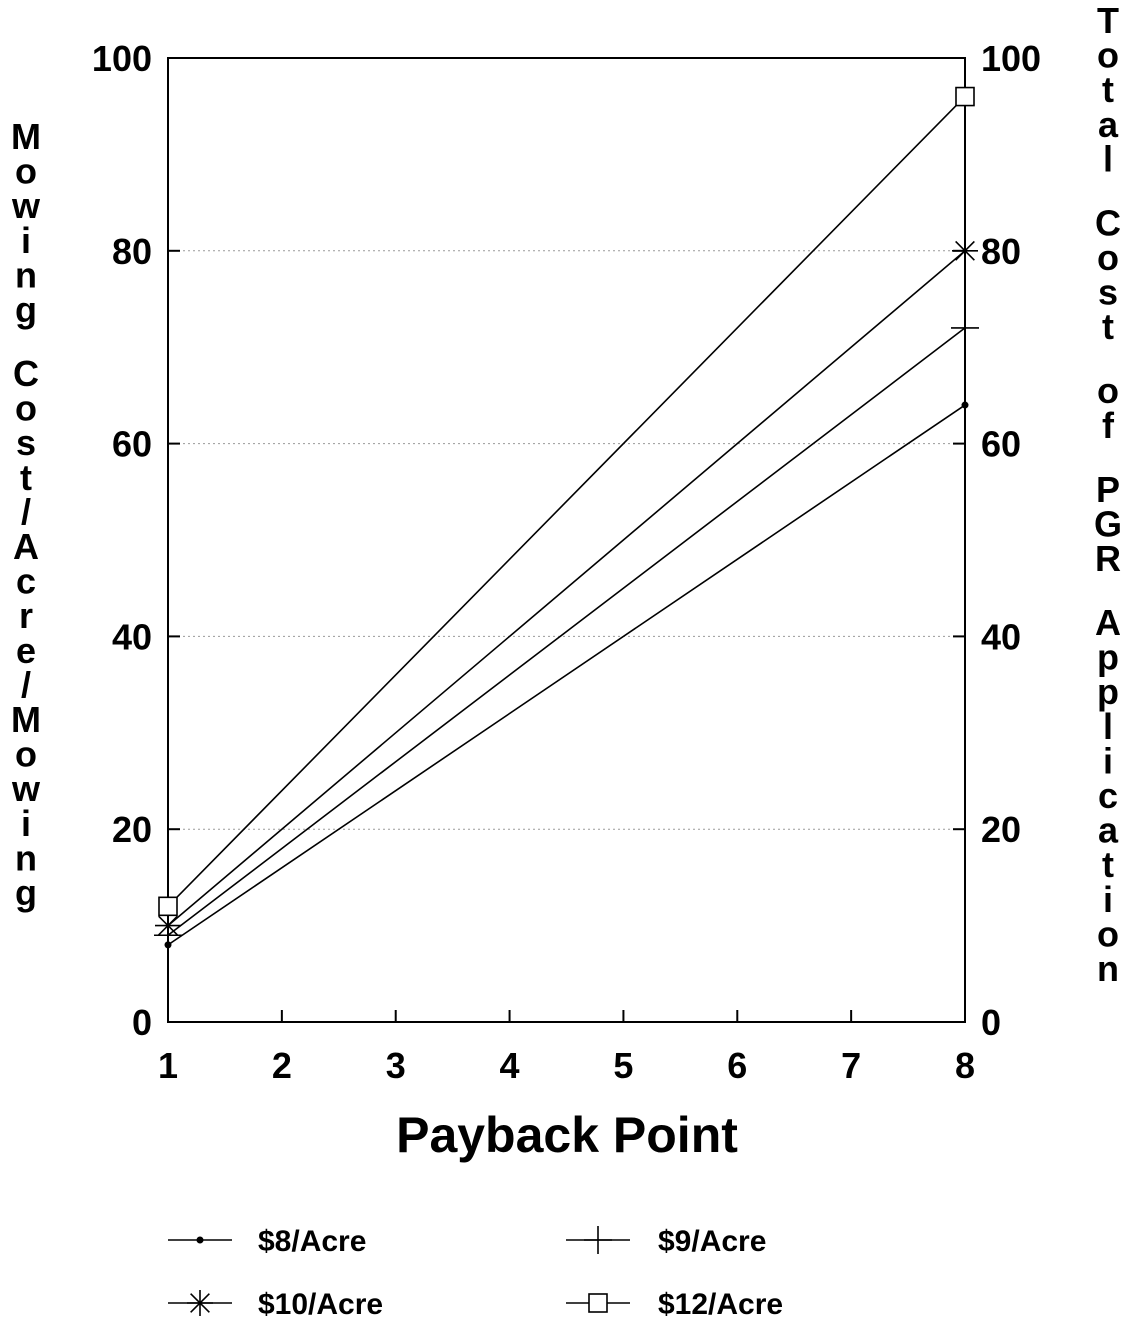  I want to click on y2label-char-10: f, so click(1108, 425).